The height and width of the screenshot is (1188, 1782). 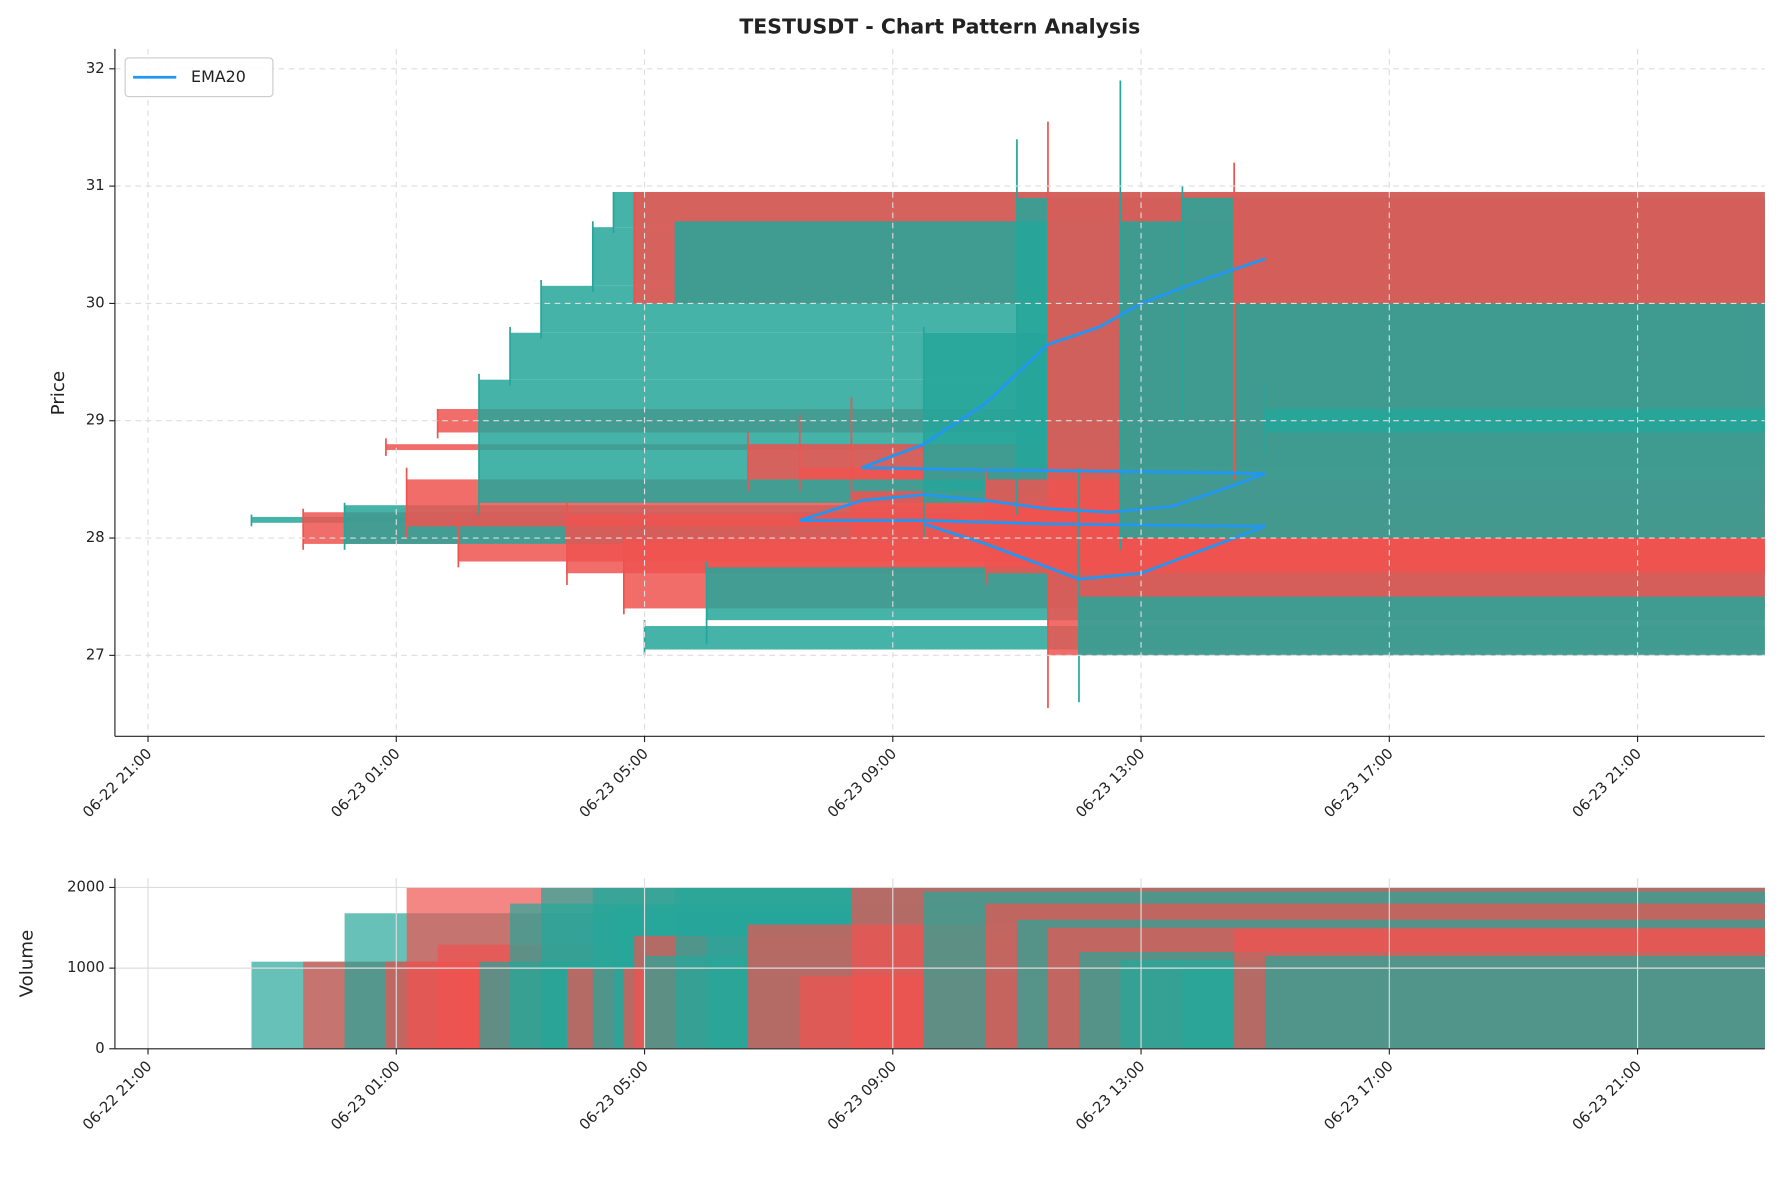 I want to click on legend: EMA20, so click(x=199, y=77).